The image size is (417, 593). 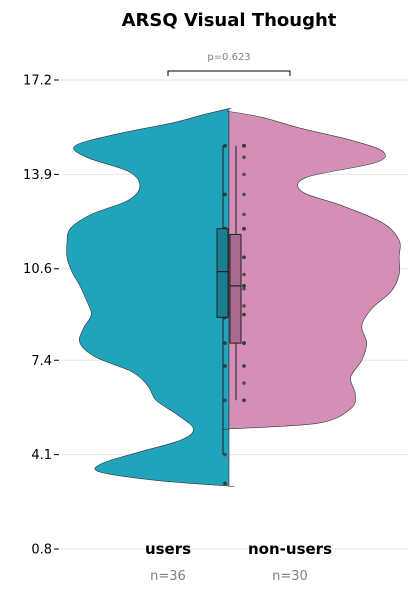 I want to click on box-users, so click(x=222, y=273).